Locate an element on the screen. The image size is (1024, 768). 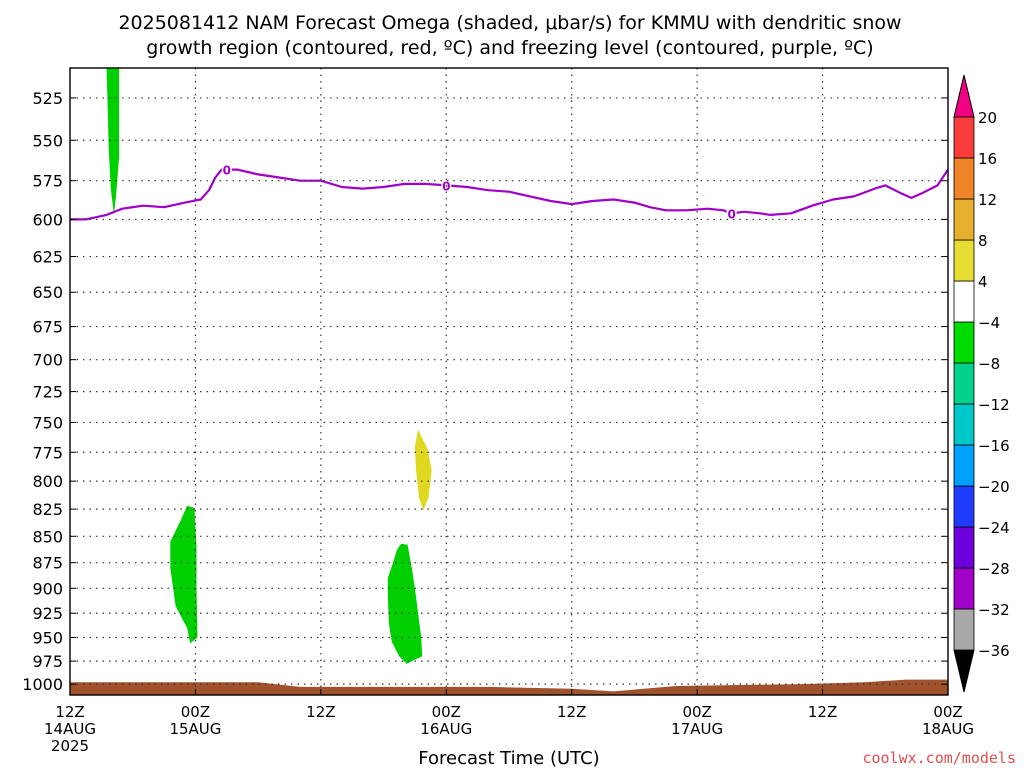
y-tick-label-625: 625 is located at coordinates (47, 257).